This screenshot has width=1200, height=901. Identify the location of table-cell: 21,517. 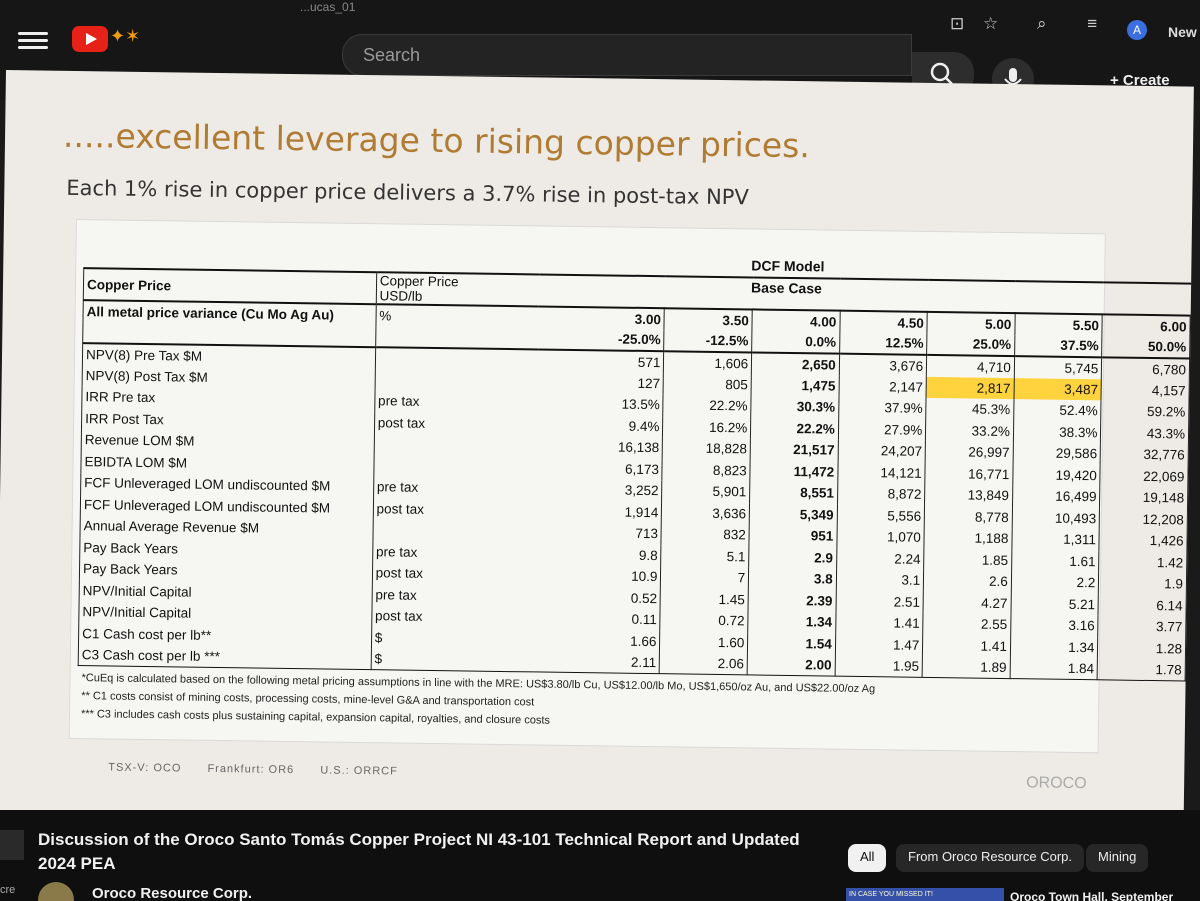
(794, 450).